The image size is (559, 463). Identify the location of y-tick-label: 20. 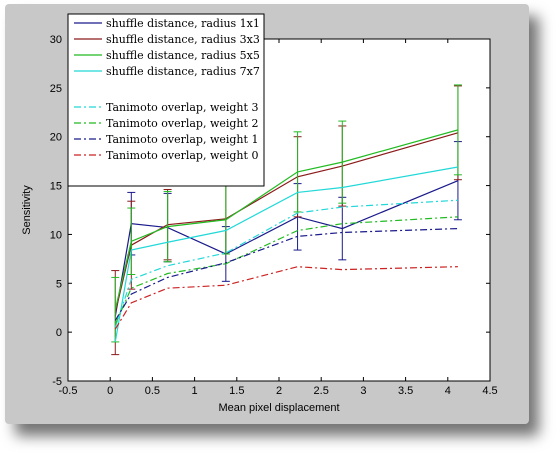
(56, 138).